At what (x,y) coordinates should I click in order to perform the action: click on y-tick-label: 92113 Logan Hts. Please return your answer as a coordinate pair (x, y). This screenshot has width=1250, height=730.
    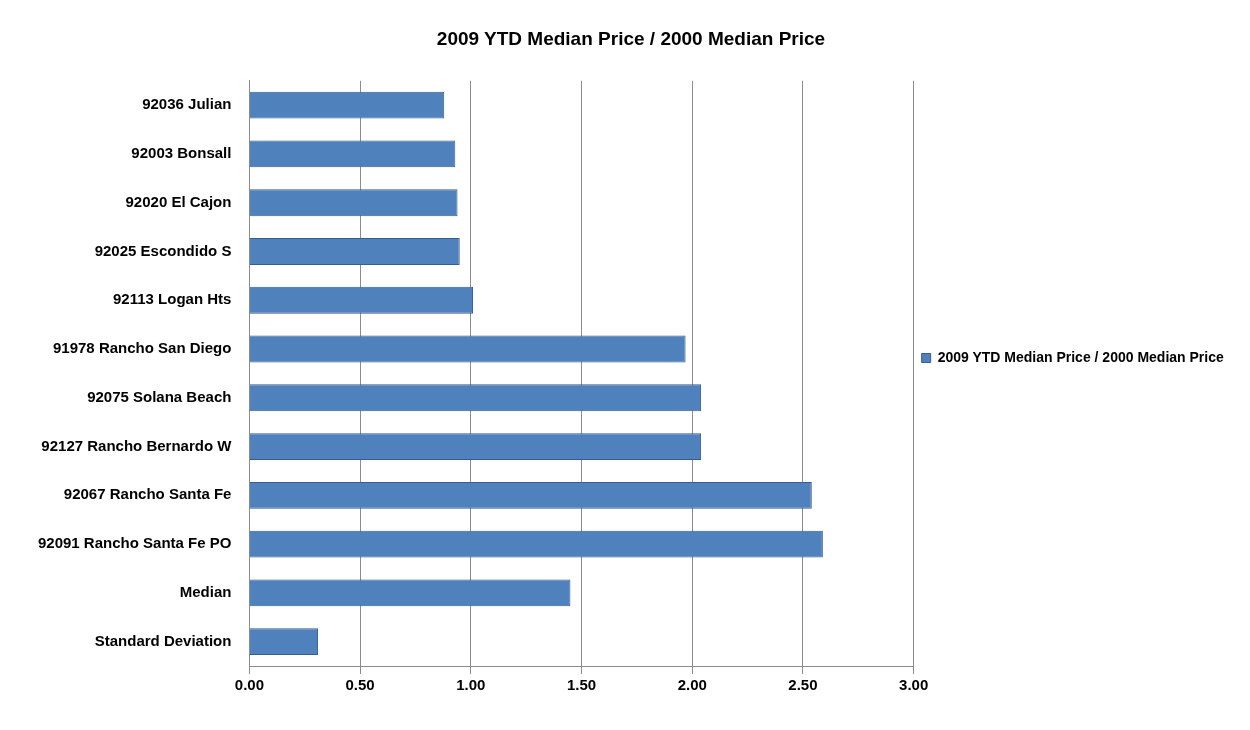
    Looking at the image, I should click on (172, 299).